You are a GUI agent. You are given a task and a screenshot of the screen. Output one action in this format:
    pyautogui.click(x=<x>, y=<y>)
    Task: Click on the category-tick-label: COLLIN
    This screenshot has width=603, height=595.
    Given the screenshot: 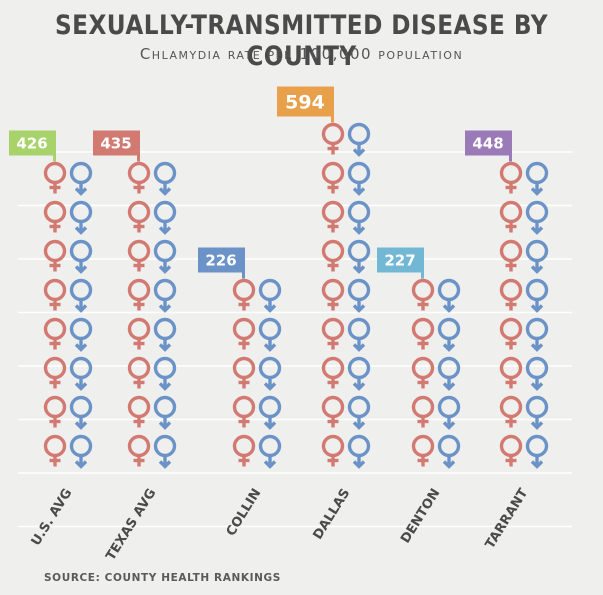 What is the action you would take?
    pyautogui.click(x=244, y=512)
    